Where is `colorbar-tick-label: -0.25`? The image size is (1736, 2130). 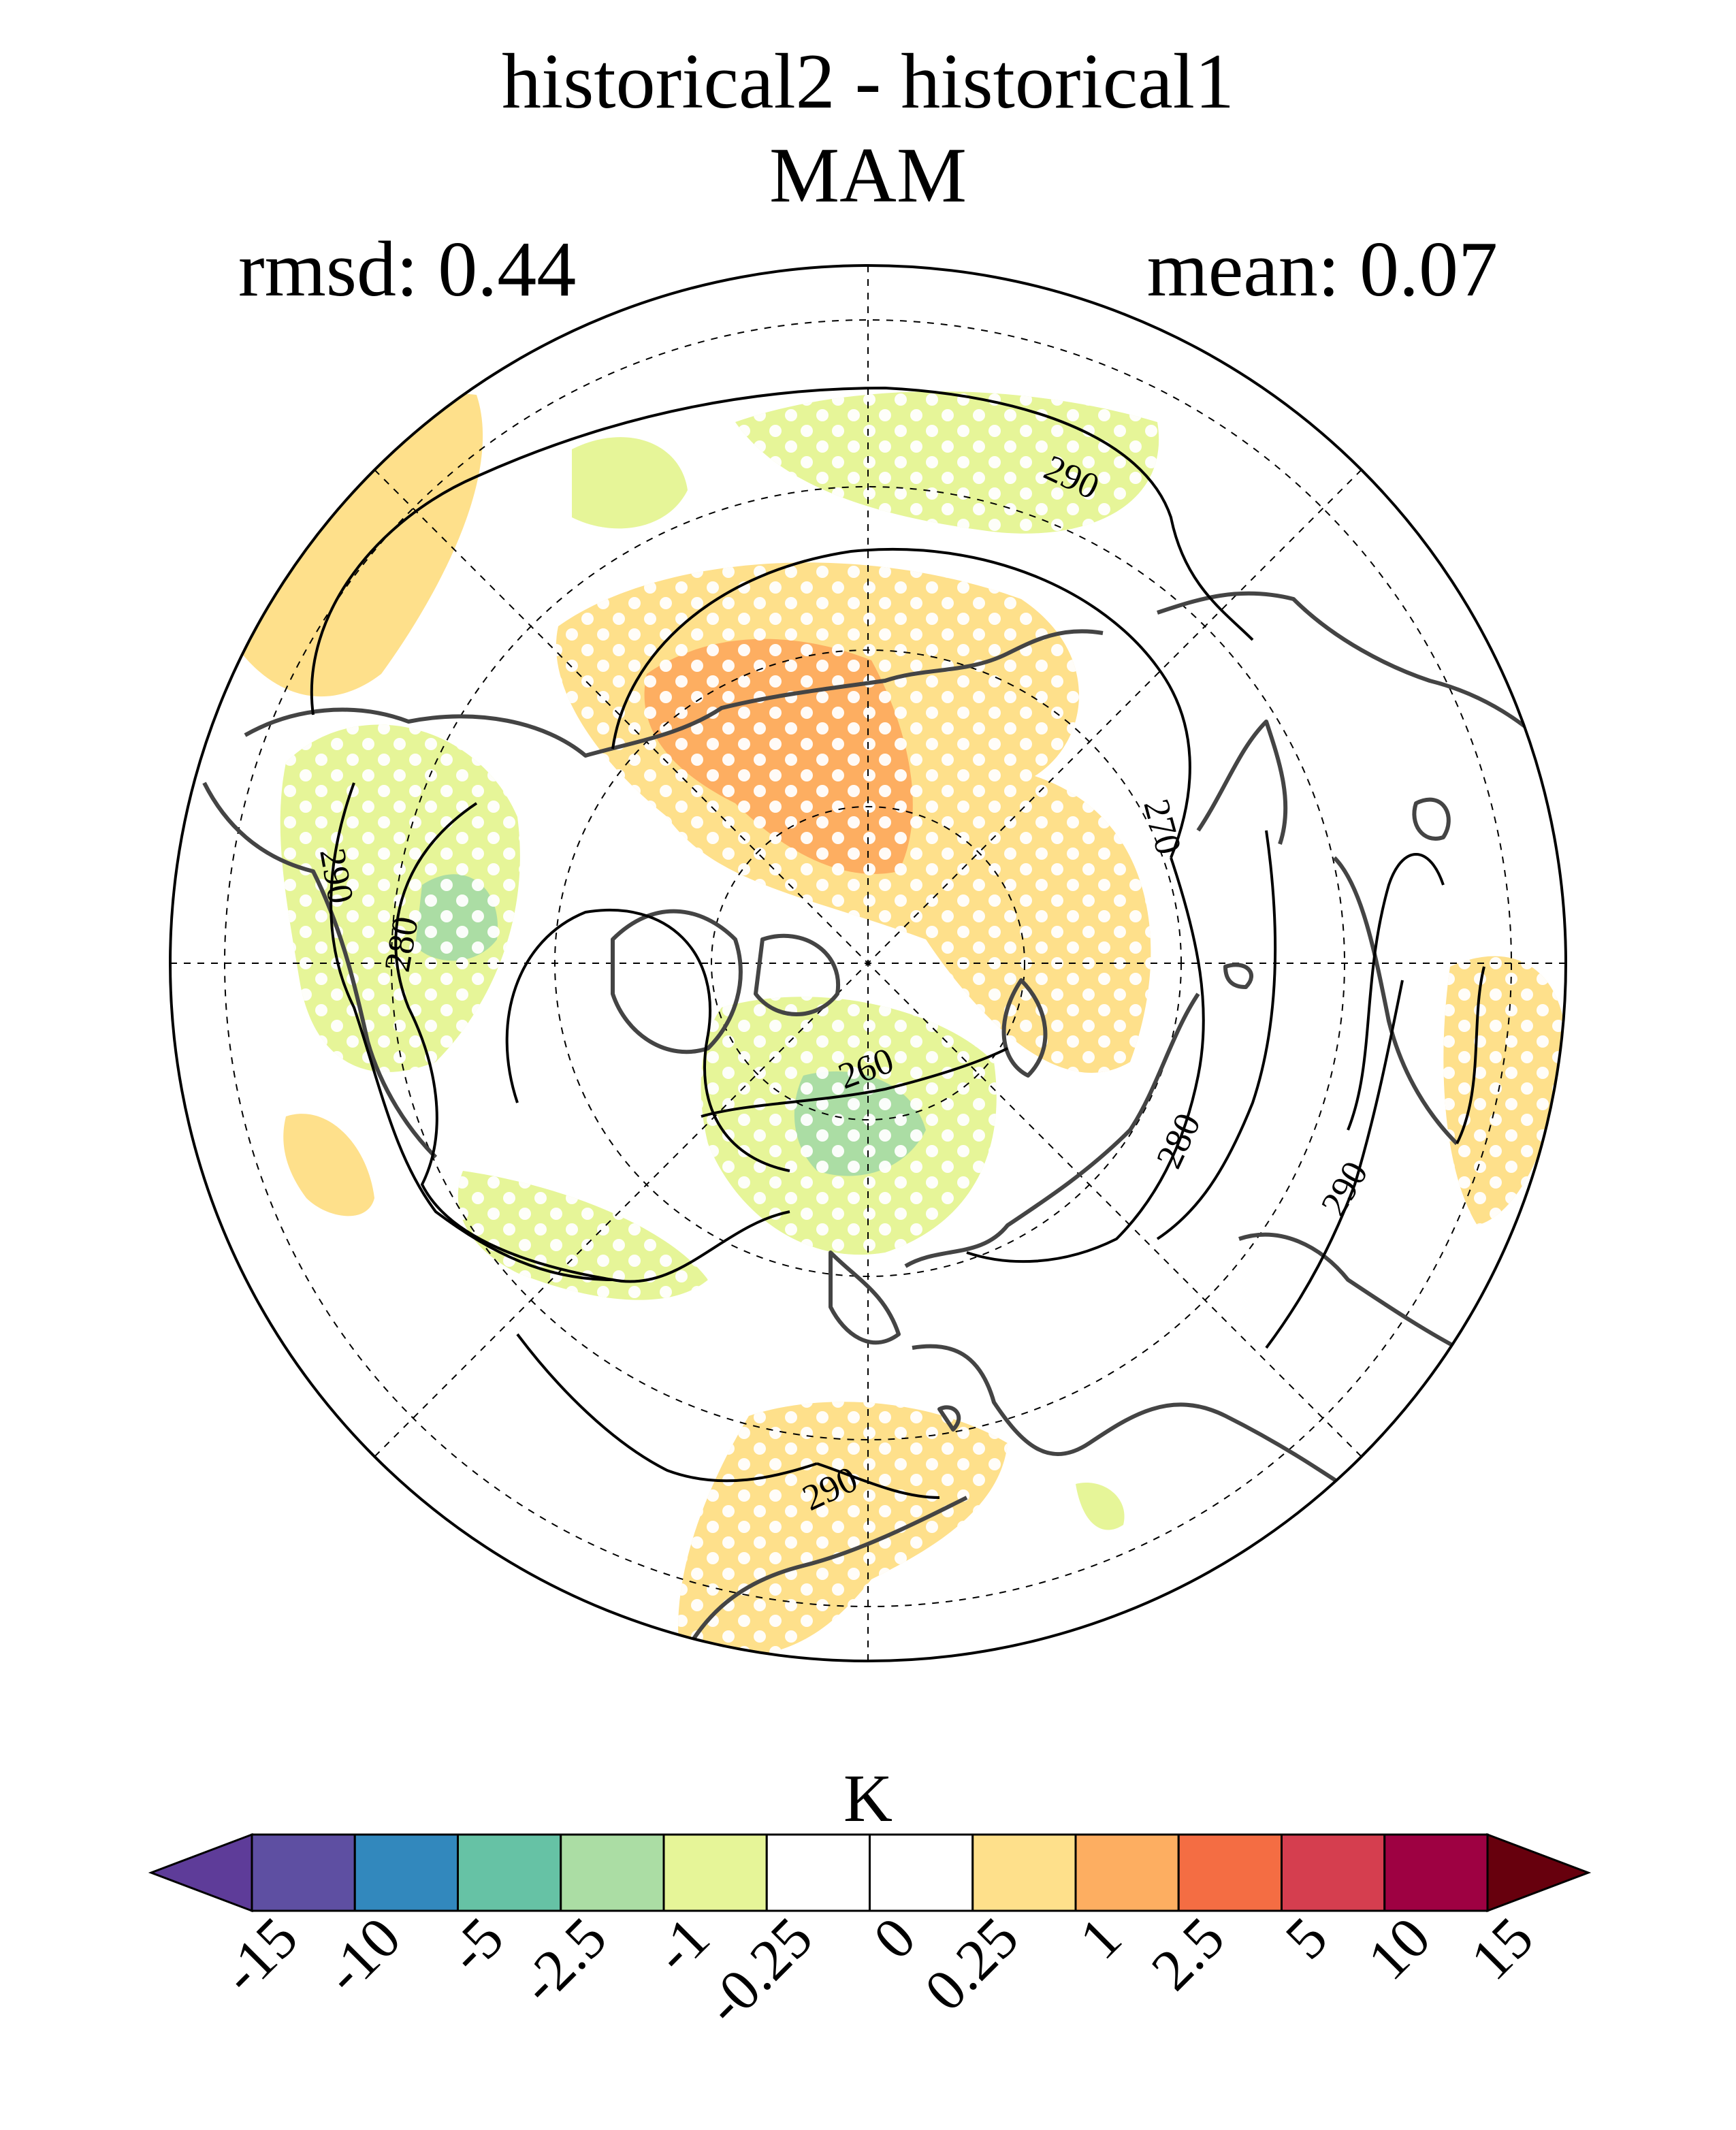
colorbar-tick-label: -0.25 is located at coordinates (758, 1971).